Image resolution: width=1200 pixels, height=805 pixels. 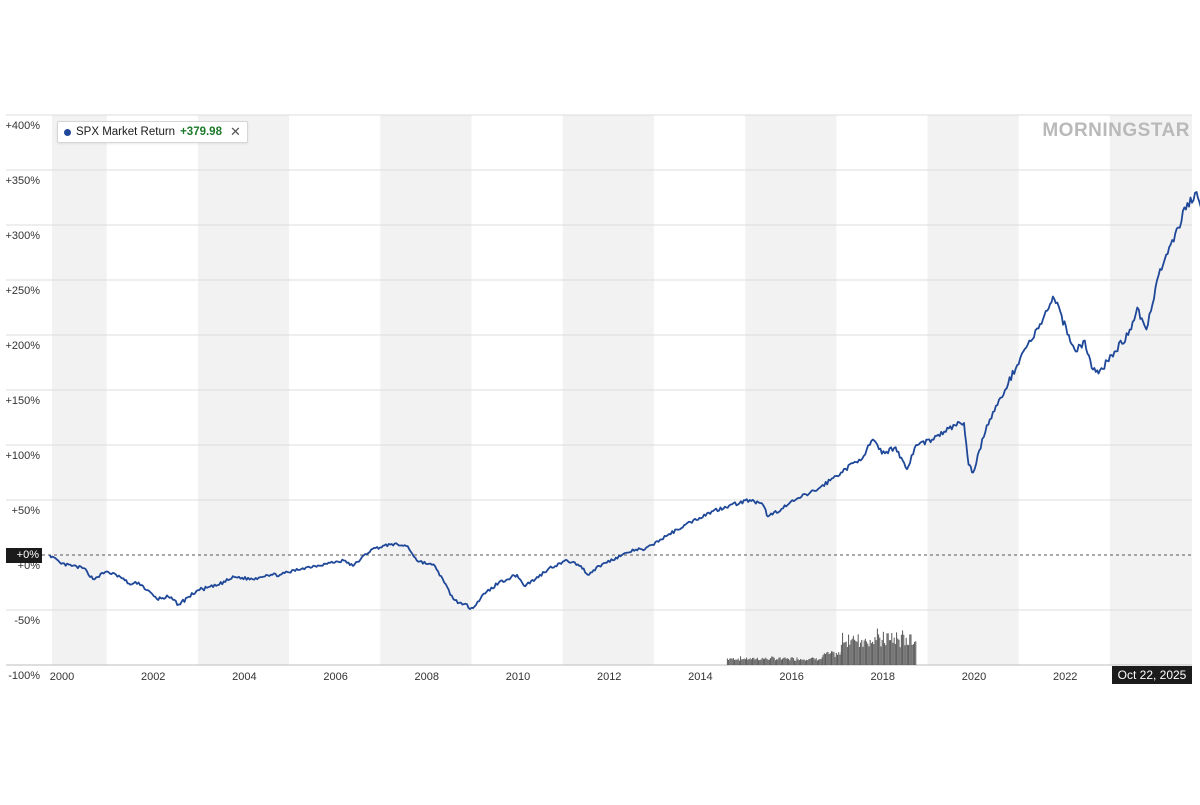 What do you see at coordinates (609, 677) in the screenshot?
I see `x-tick-label: 2012` at bounding box center [609, 677].